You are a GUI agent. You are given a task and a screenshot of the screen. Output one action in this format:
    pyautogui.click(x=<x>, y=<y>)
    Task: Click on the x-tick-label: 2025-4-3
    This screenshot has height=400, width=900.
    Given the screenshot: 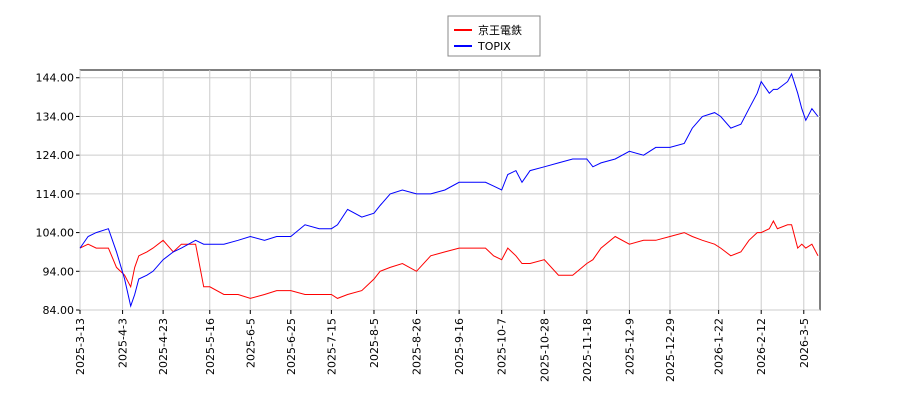 What is the action you would take?
    pyautogui.click(x=123, y=343)
    